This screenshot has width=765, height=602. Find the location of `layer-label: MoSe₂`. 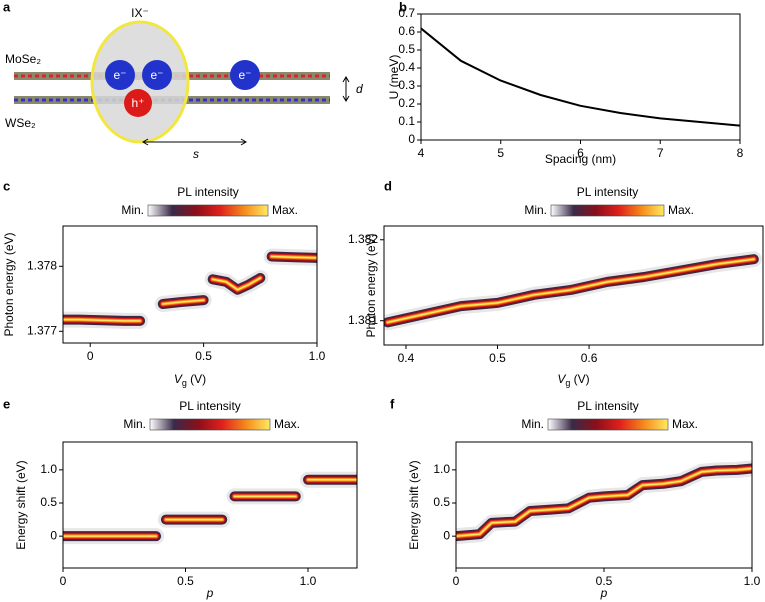

layer-label: MoSe₂ is located at coordinates (23, 59).